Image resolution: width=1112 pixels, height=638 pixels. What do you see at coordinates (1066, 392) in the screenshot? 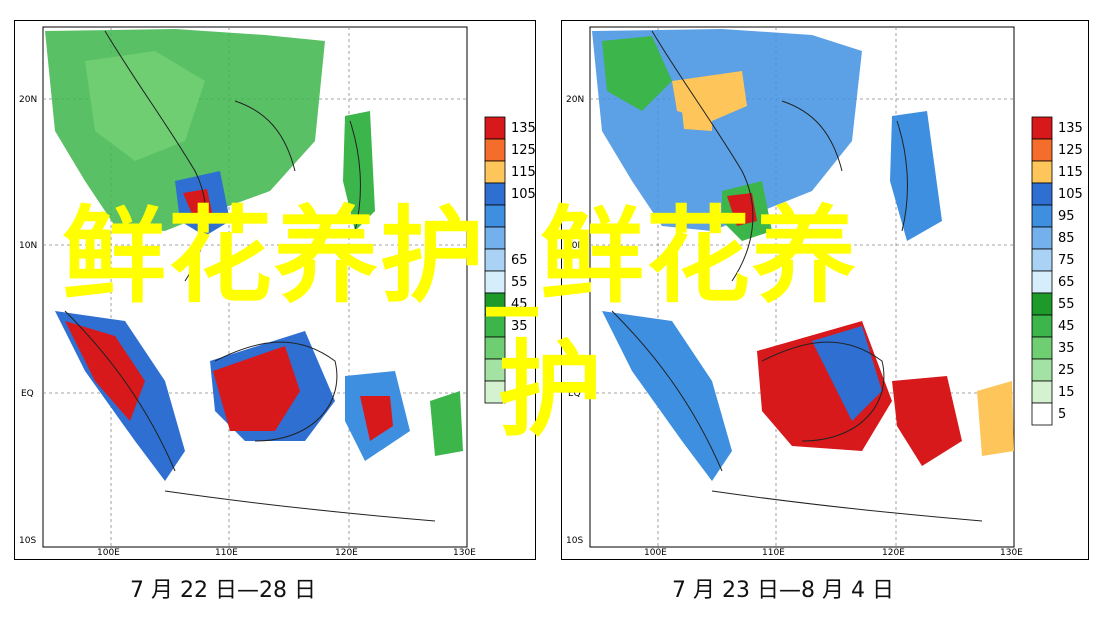
I see `legend-label: 15` at bounding box center [1066, 392].